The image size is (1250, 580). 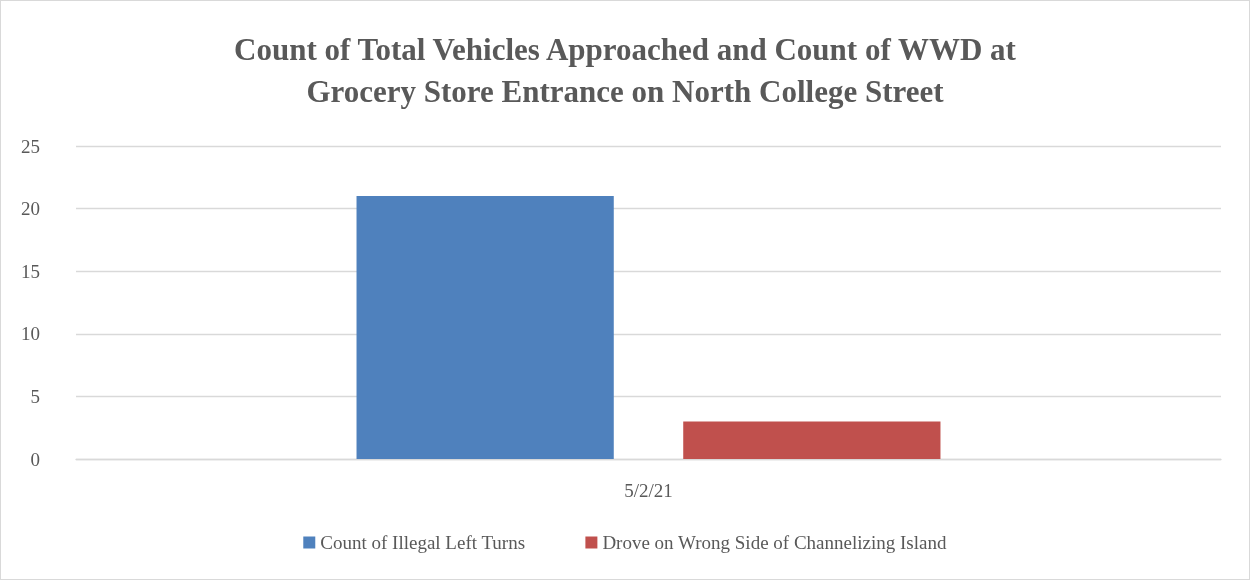 I want to click on legend-label: Drove on Wrong Side of Channelizing Island, so click(x=774, y=542).